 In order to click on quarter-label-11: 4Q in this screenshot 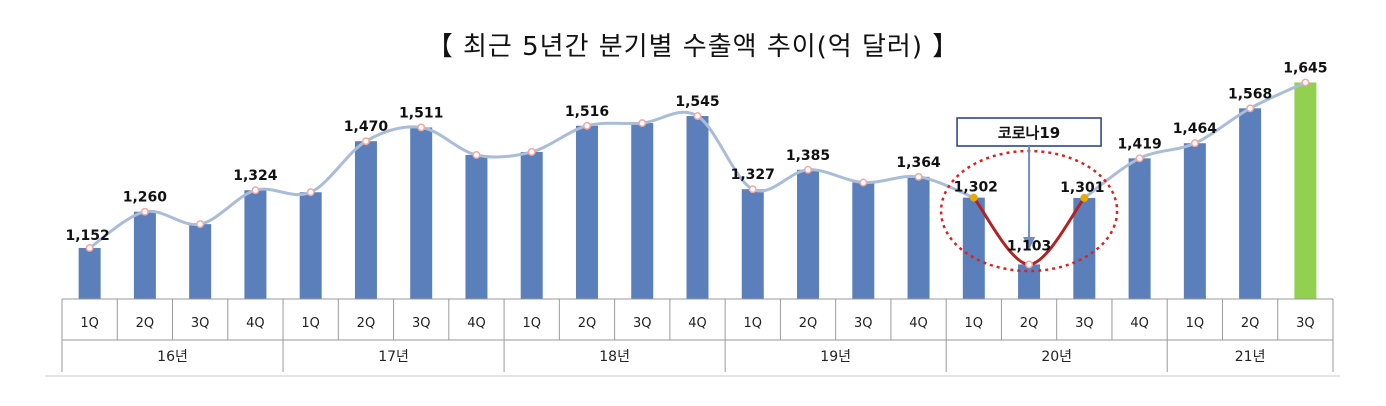, I will do `click(697, 323)`.